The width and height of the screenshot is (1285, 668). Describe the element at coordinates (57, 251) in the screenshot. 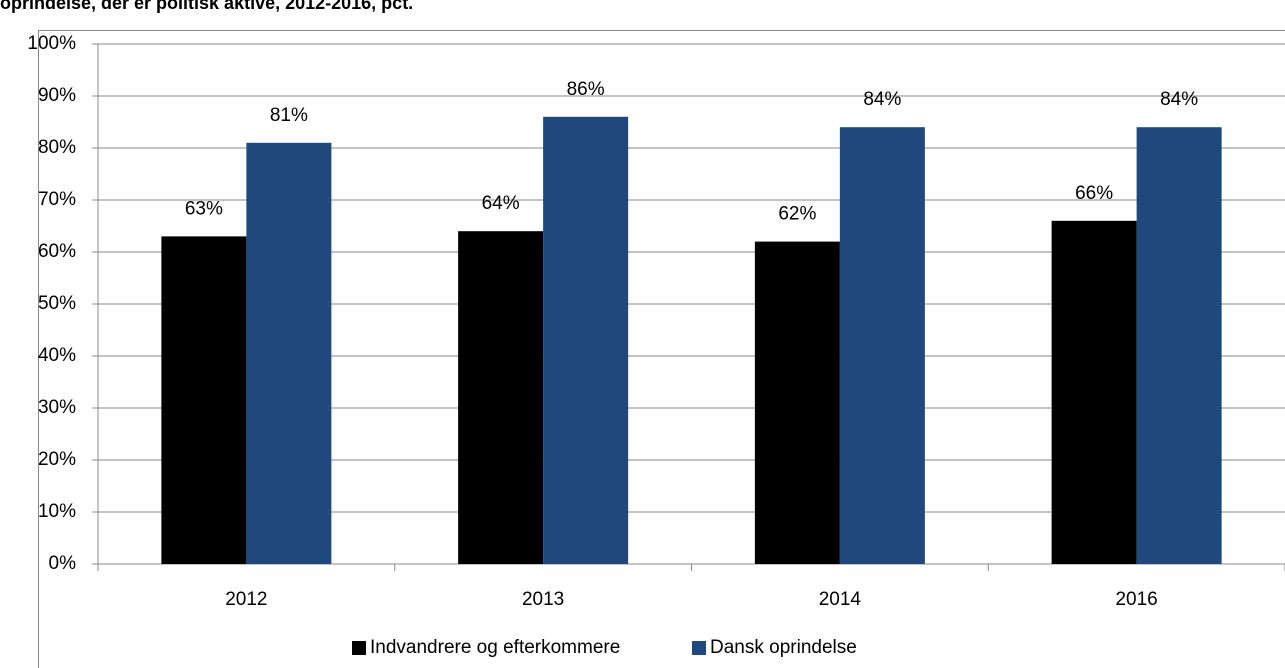

I see `y-tick-label: 60%` at that location.